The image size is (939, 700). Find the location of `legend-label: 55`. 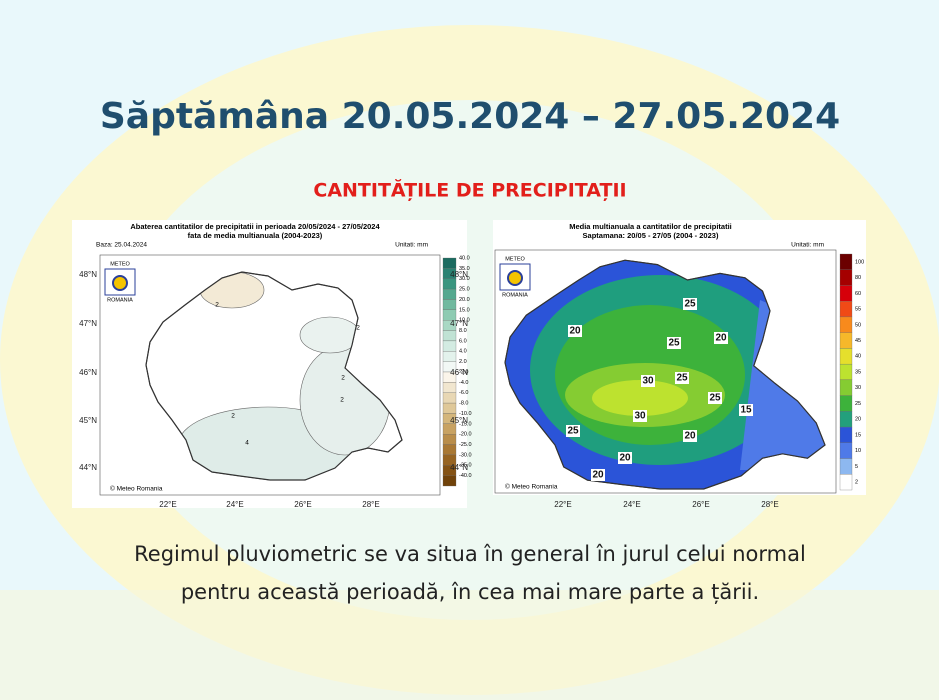

legend-label: 55 is located at coordinates (858, 310).